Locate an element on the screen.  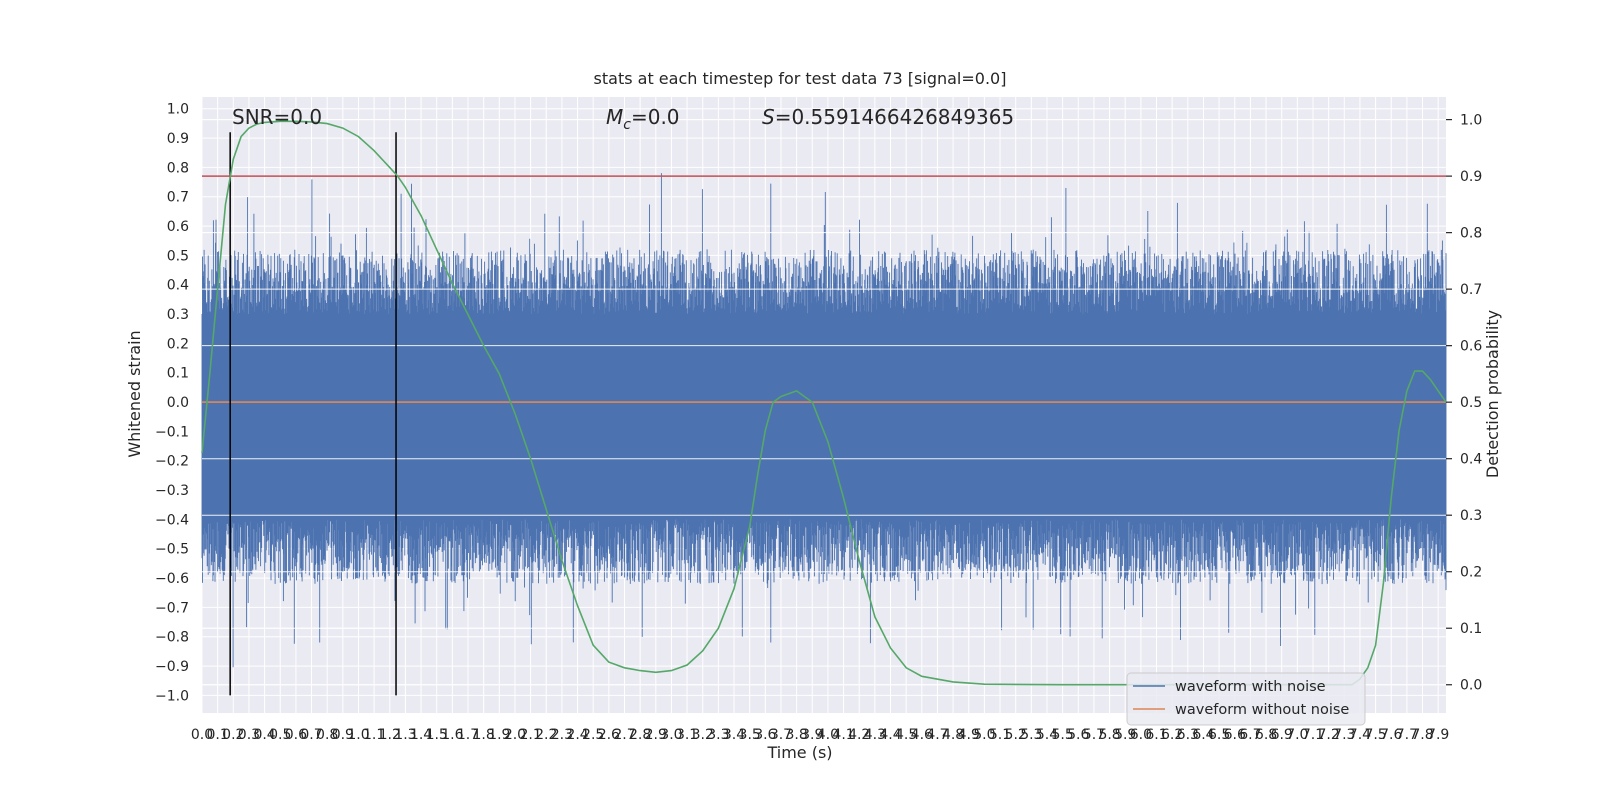
x-tick-label: 3.2 is located at coordinates (703, 735).